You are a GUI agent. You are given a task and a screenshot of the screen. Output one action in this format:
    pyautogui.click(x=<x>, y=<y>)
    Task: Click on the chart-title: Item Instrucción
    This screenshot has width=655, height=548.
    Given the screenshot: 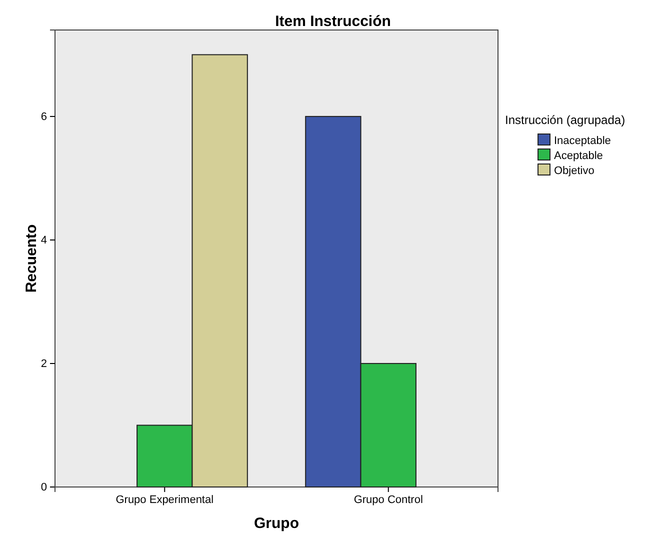 What is the action you would take?
    pyautogui.click(x=333, y=21)
    